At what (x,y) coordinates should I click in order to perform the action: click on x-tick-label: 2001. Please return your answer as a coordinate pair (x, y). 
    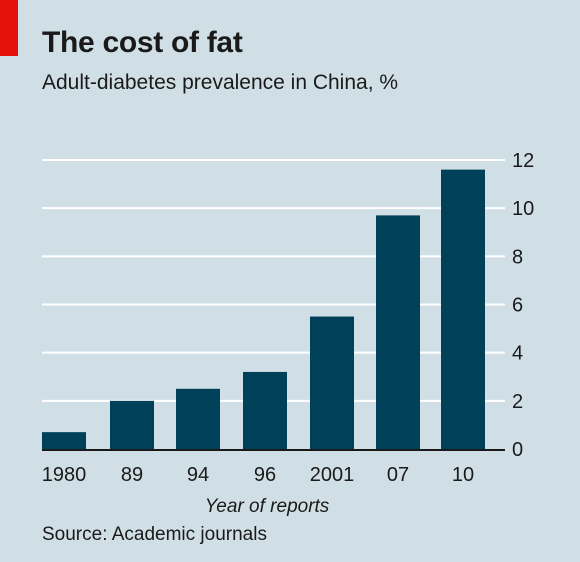
    Looking at the image, I should click on (332, 475).